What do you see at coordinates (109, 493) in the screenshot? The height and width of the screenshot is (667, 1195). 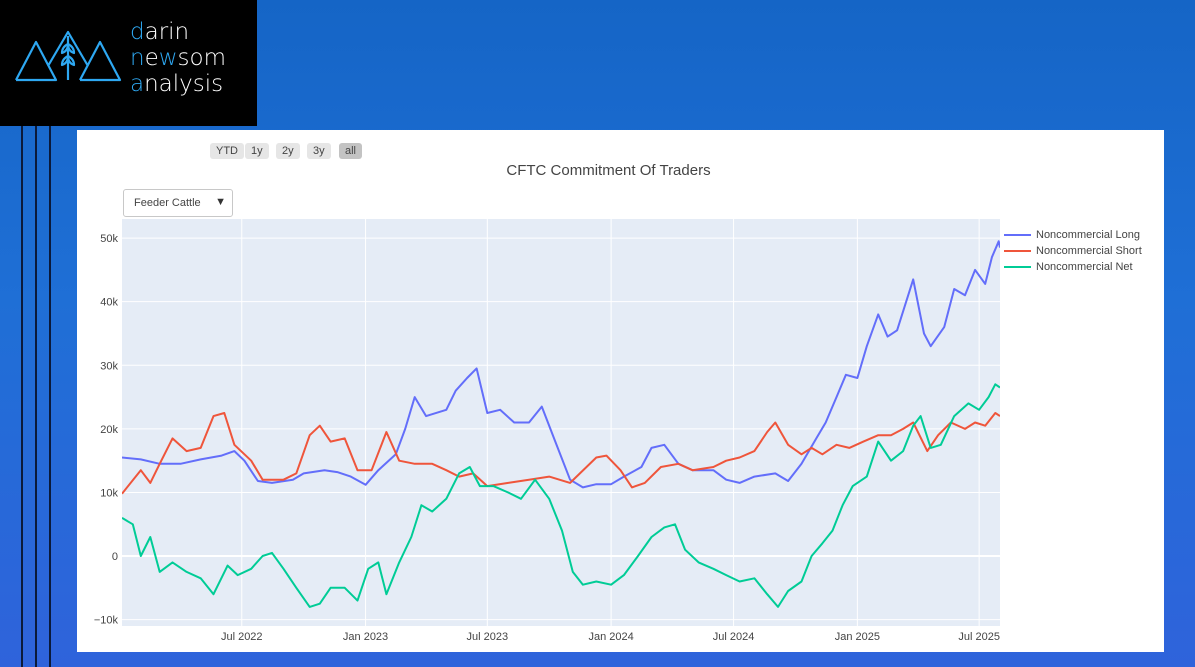 I see `y-tick-label: 10k` at bounding box center [109, 493].